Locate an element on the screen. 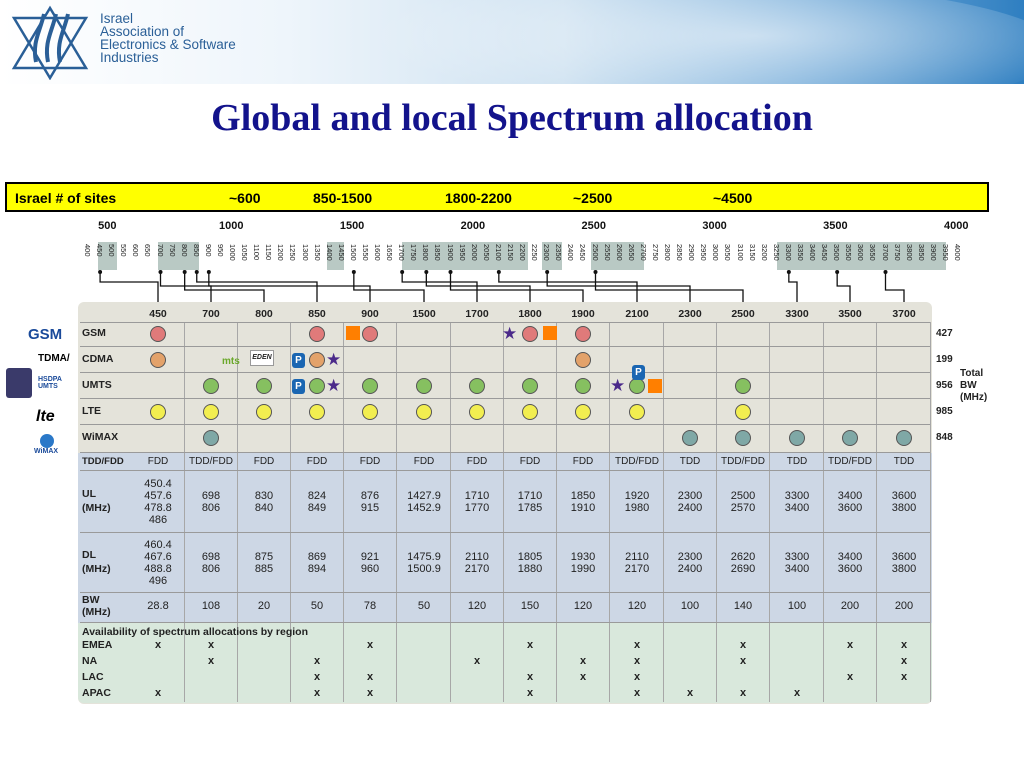 The width and height of the screenshot is (1024, 768). umts-logo: HSDPA UMTS is located at coordinates (50, 383).